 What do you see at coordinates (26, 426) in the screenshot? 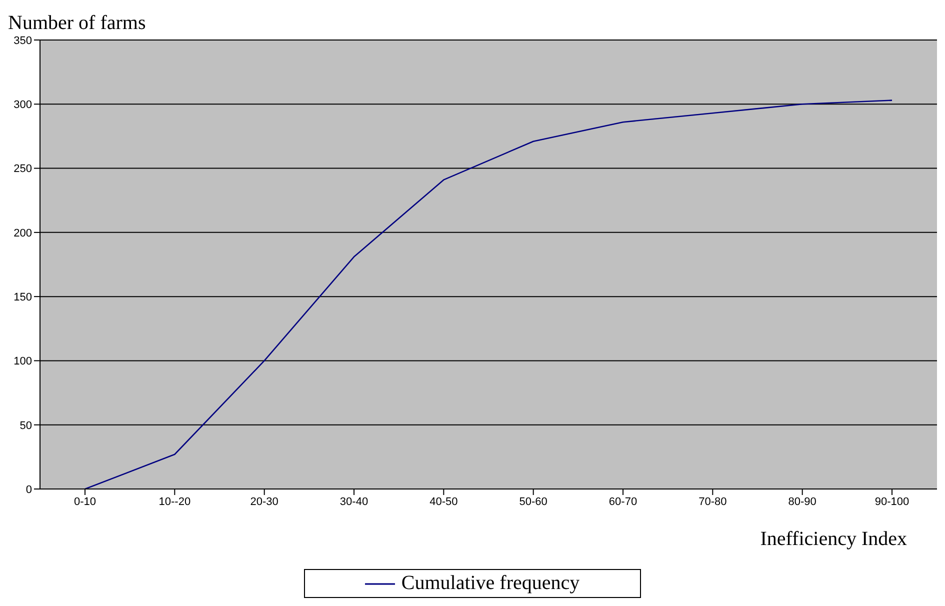
I see `y-tick-label: 50` at bounding box center [26, 426].